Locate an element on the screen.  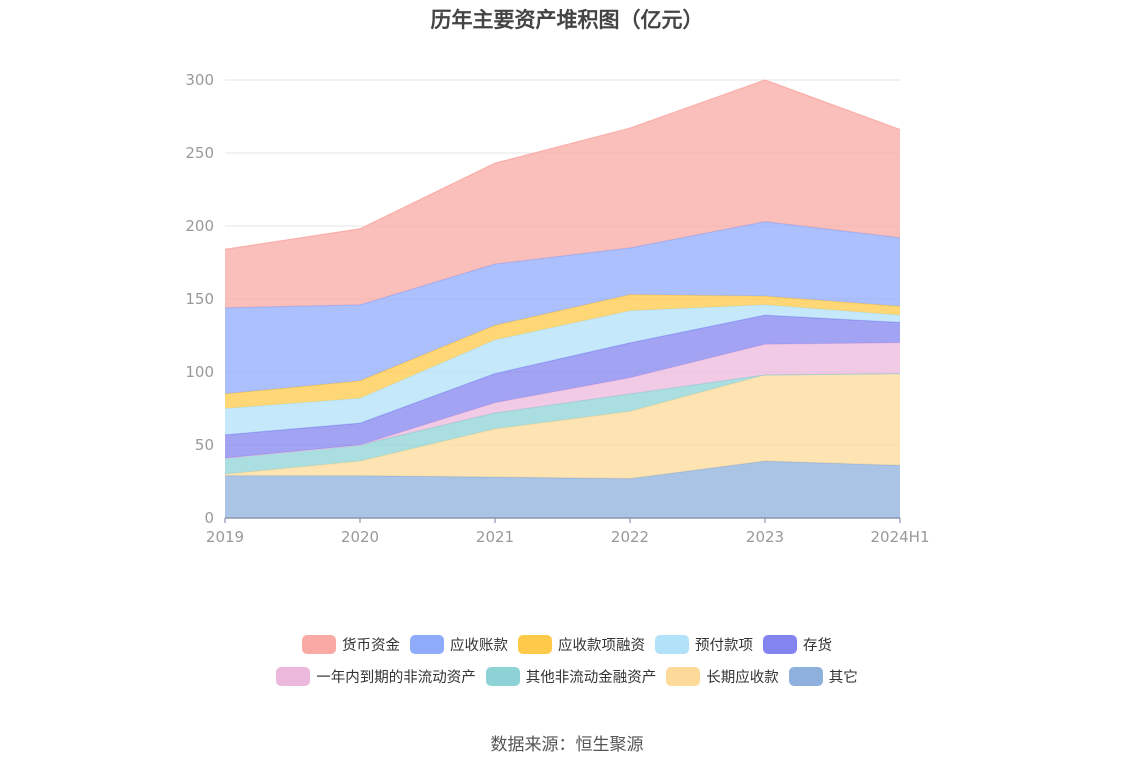
legend-row-1: 货币资金 应收账款 应收款项融资 预付款项 存货 is located at coordinates (567, 644).